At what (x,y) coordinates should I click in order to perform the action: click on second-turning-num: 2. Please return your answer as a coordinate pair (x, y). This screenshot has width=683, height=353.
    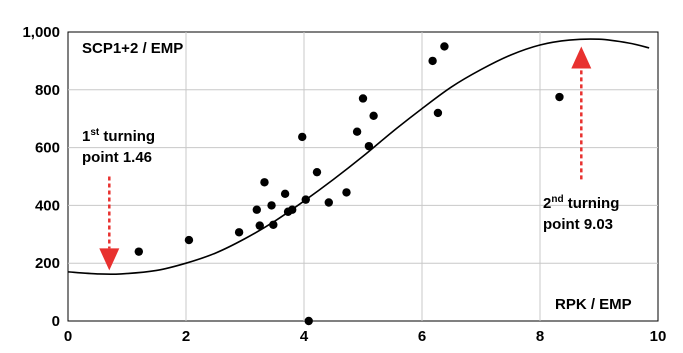
    Looking at the image, I should click on (547, 203).